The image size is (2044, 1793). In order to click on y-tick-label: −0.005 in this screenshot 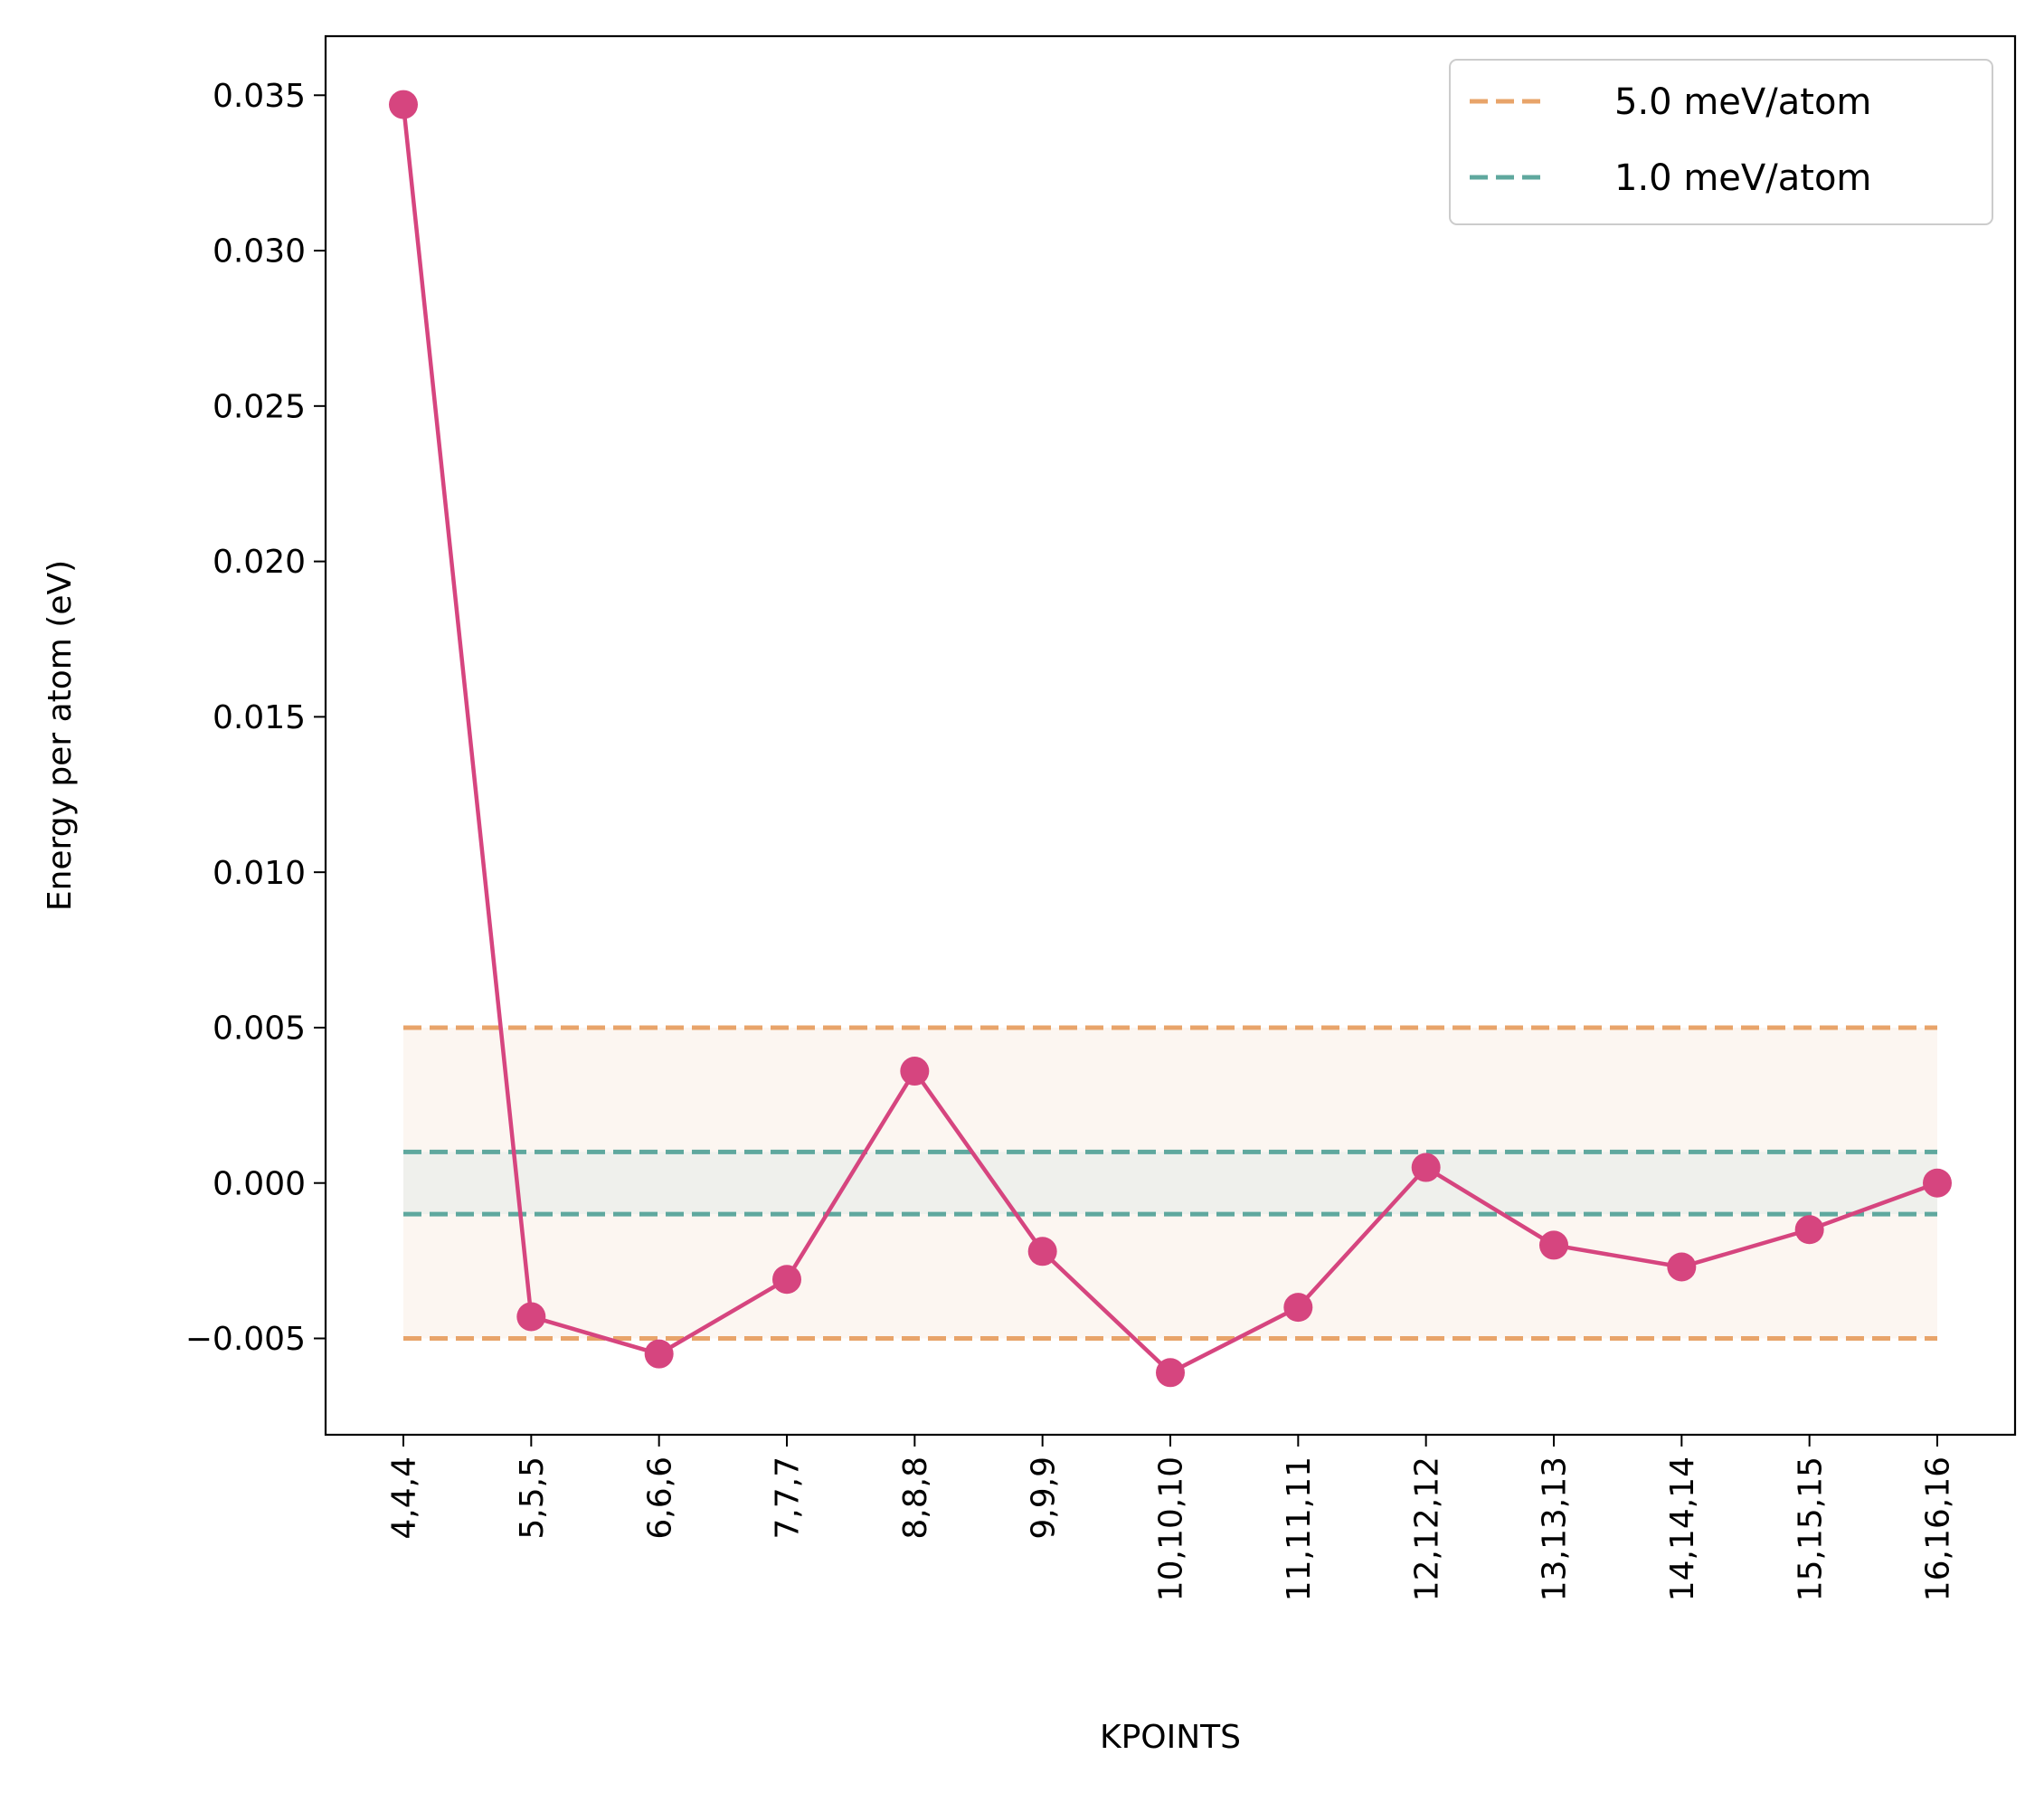, I will do `click(246, 1339)`.